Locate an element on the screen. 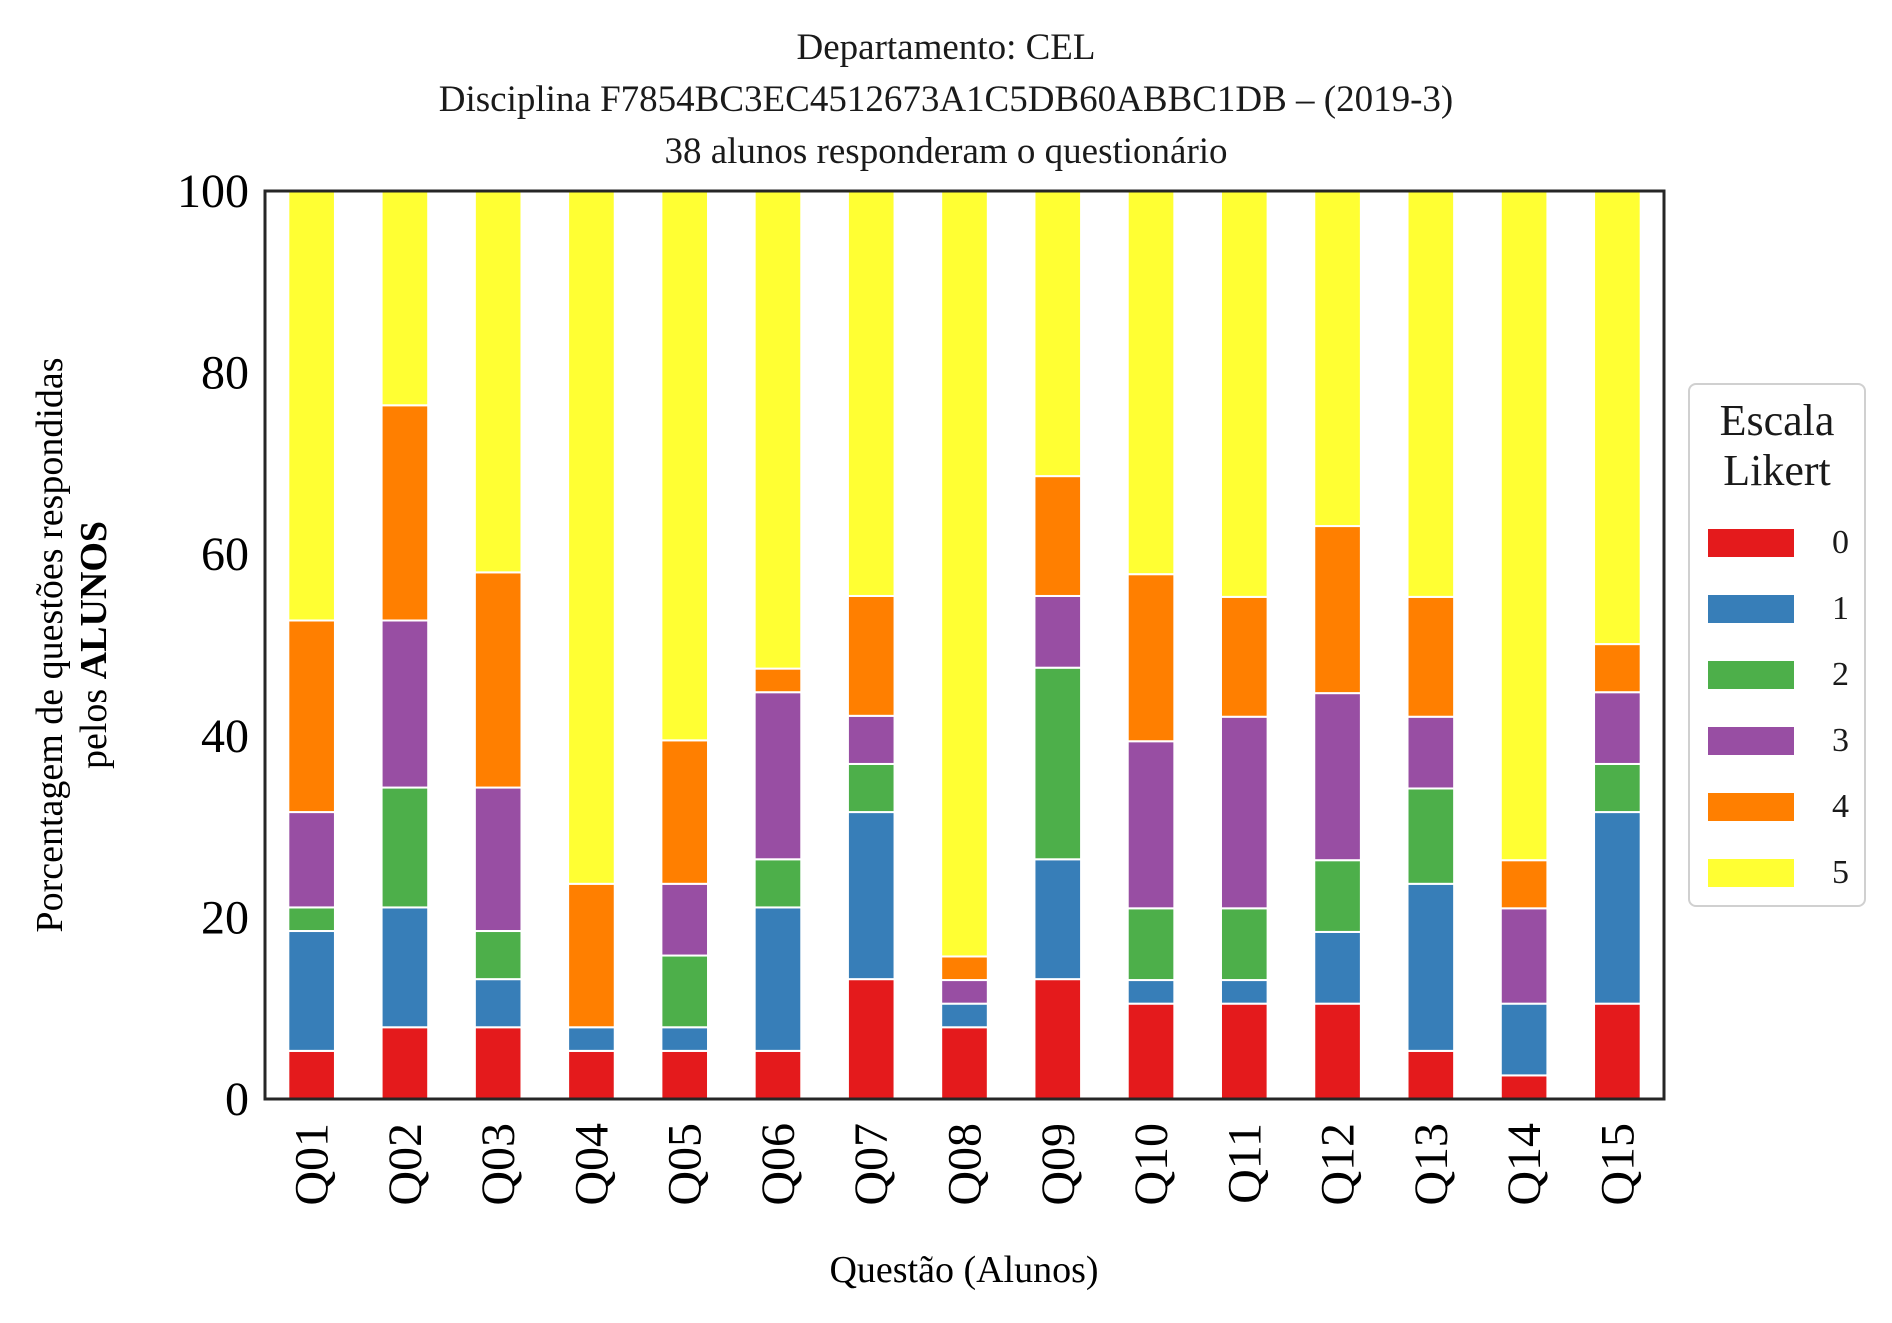  y-tick-label-100: 100 is located at coordinates (213, 191).